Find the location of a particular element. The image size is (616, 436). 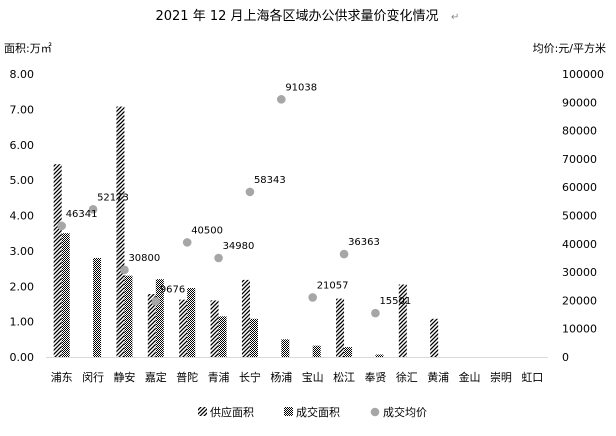

y-tick-left: 3.00 is located at coordinates (22, 251).